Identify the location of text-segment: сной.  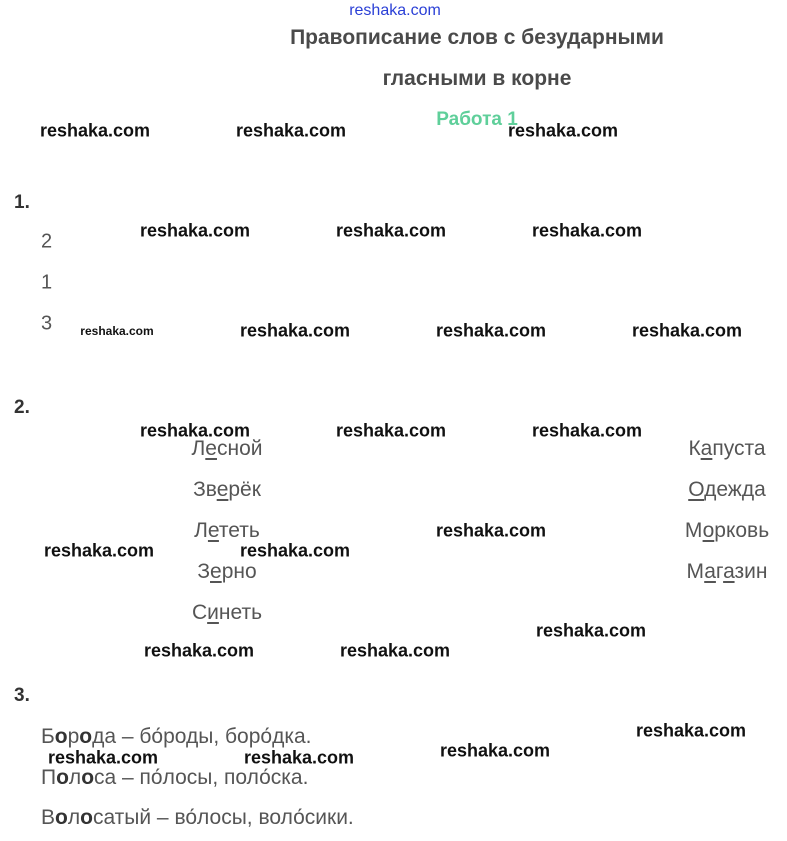
(239, 448).